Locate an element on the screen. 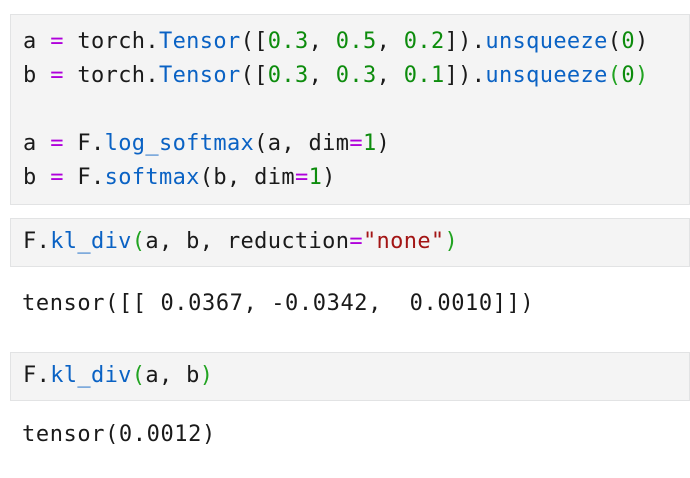 Image resolution: width=690 pixels, height=478 pixels. code-line: F.kl_div(a, b) is located at coordinates (350, 376).